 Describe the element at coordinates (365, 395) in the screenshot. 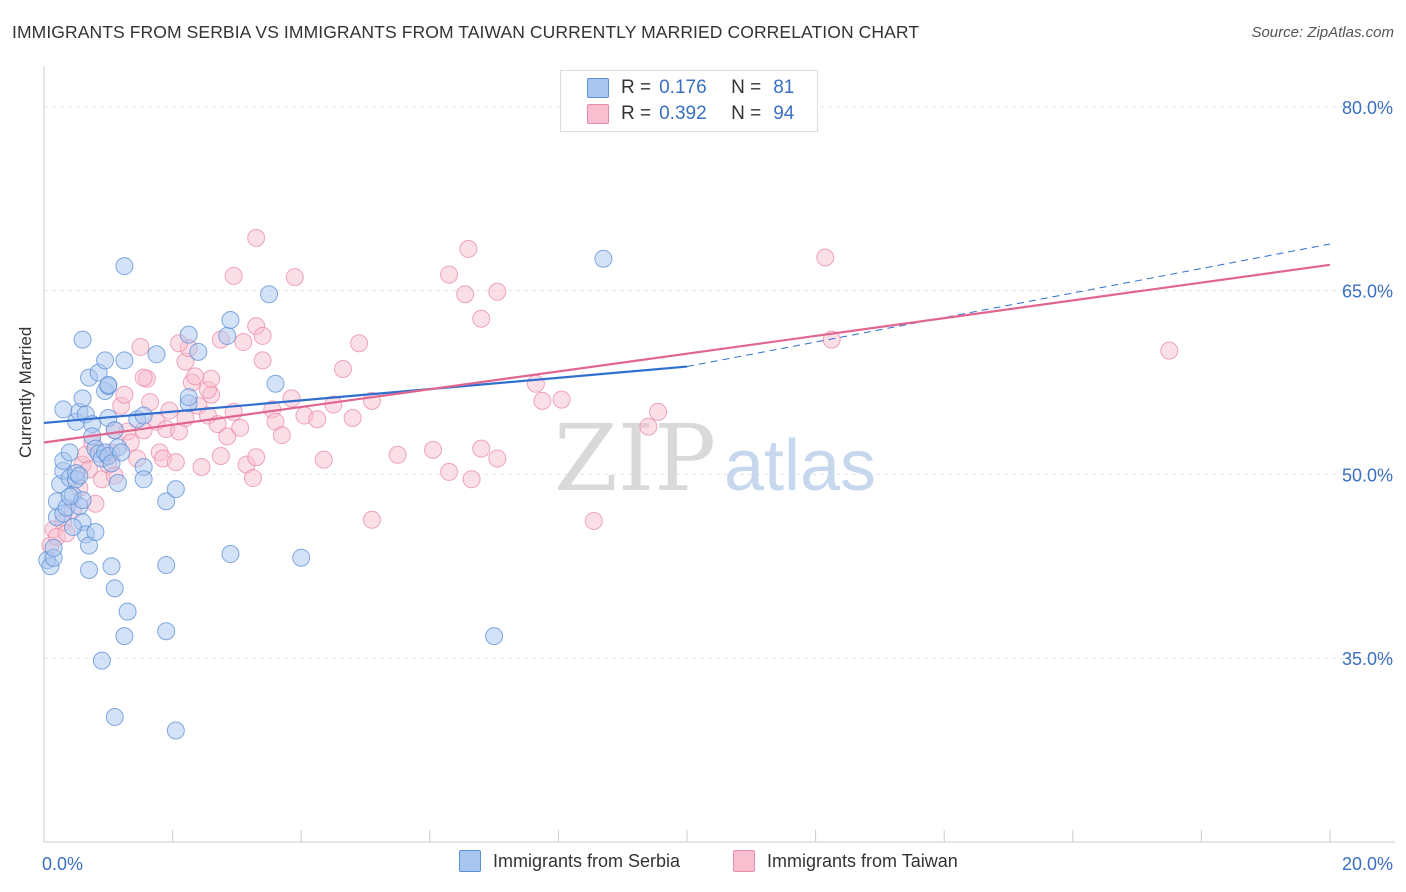

I see `serbia-trend-line` at that location.